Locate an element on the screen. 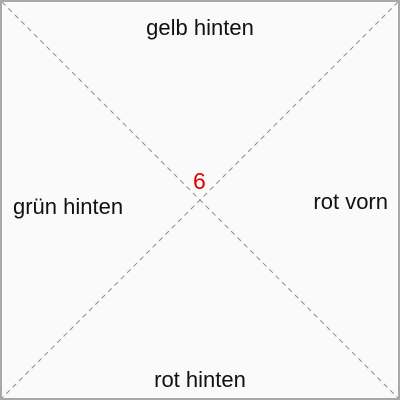 Image resolution: width=400 pixels, height=400 pixels. label-top: gelb hinten is located at coordinates (200, 27).